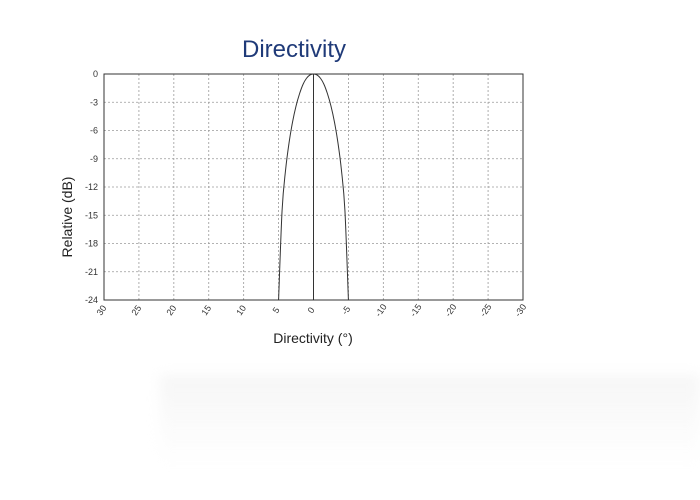 This screenshot has height=500, width=700. What do you see at coordinates (94, 159) in the screenshot?
I see `y-tick-label: -9` at bounding box center [94, 159].